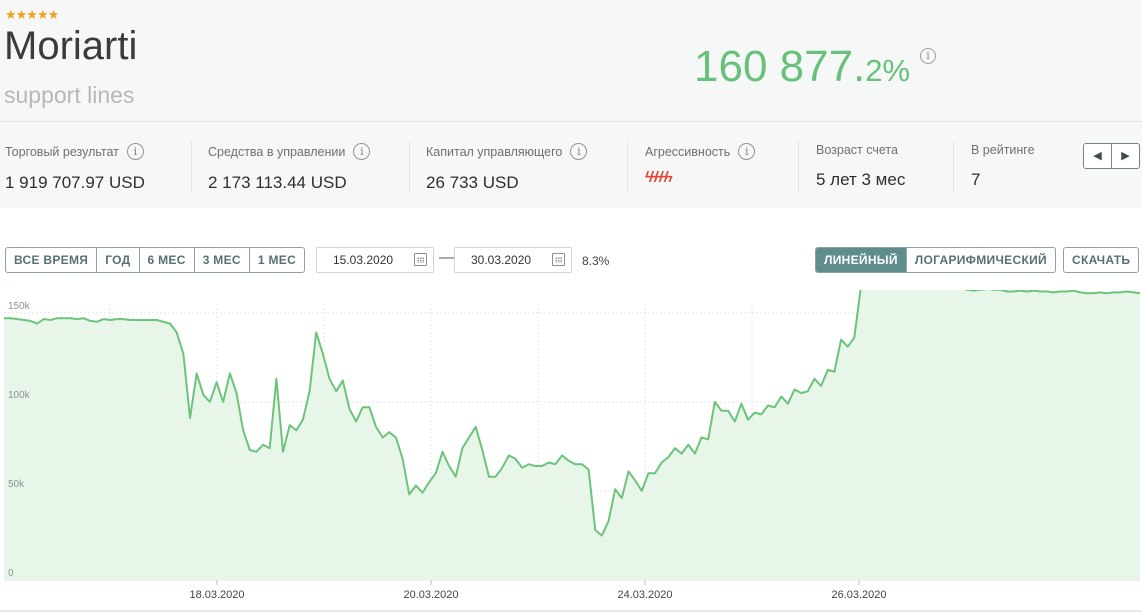 The height and width of the screenshot is (612, 1142). What do you see at coordinates (888, 70) in the screenshot?
I see `profit-decimal: 2%` at bounding box center [888, 70].